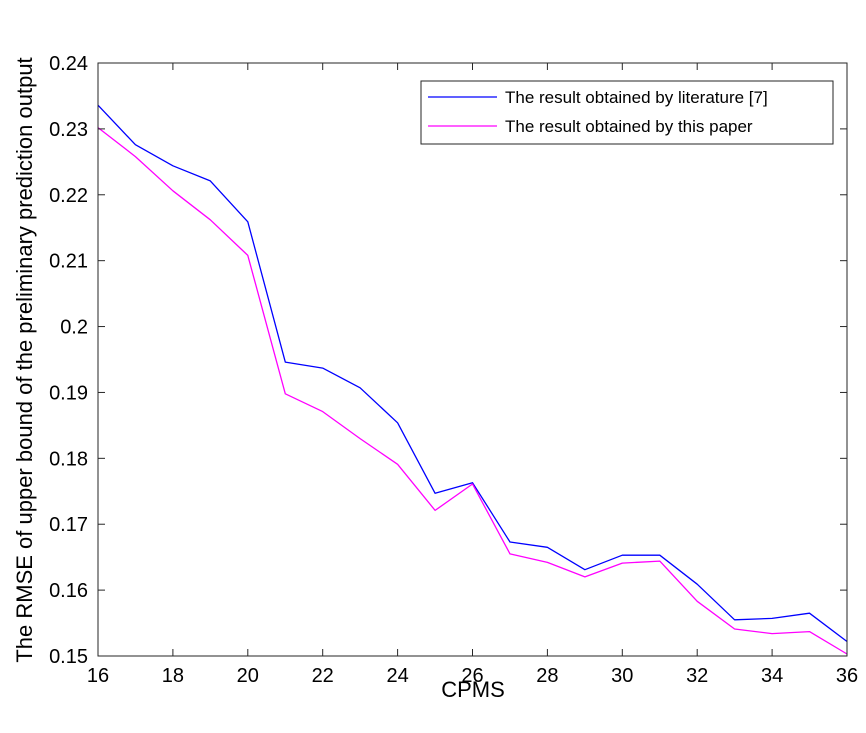 The width and height of the screenshot is (866, 733). Describe the element at coordinates (68, 130) in the screenshot. I see `y-tick-label: 0.23` at that location.